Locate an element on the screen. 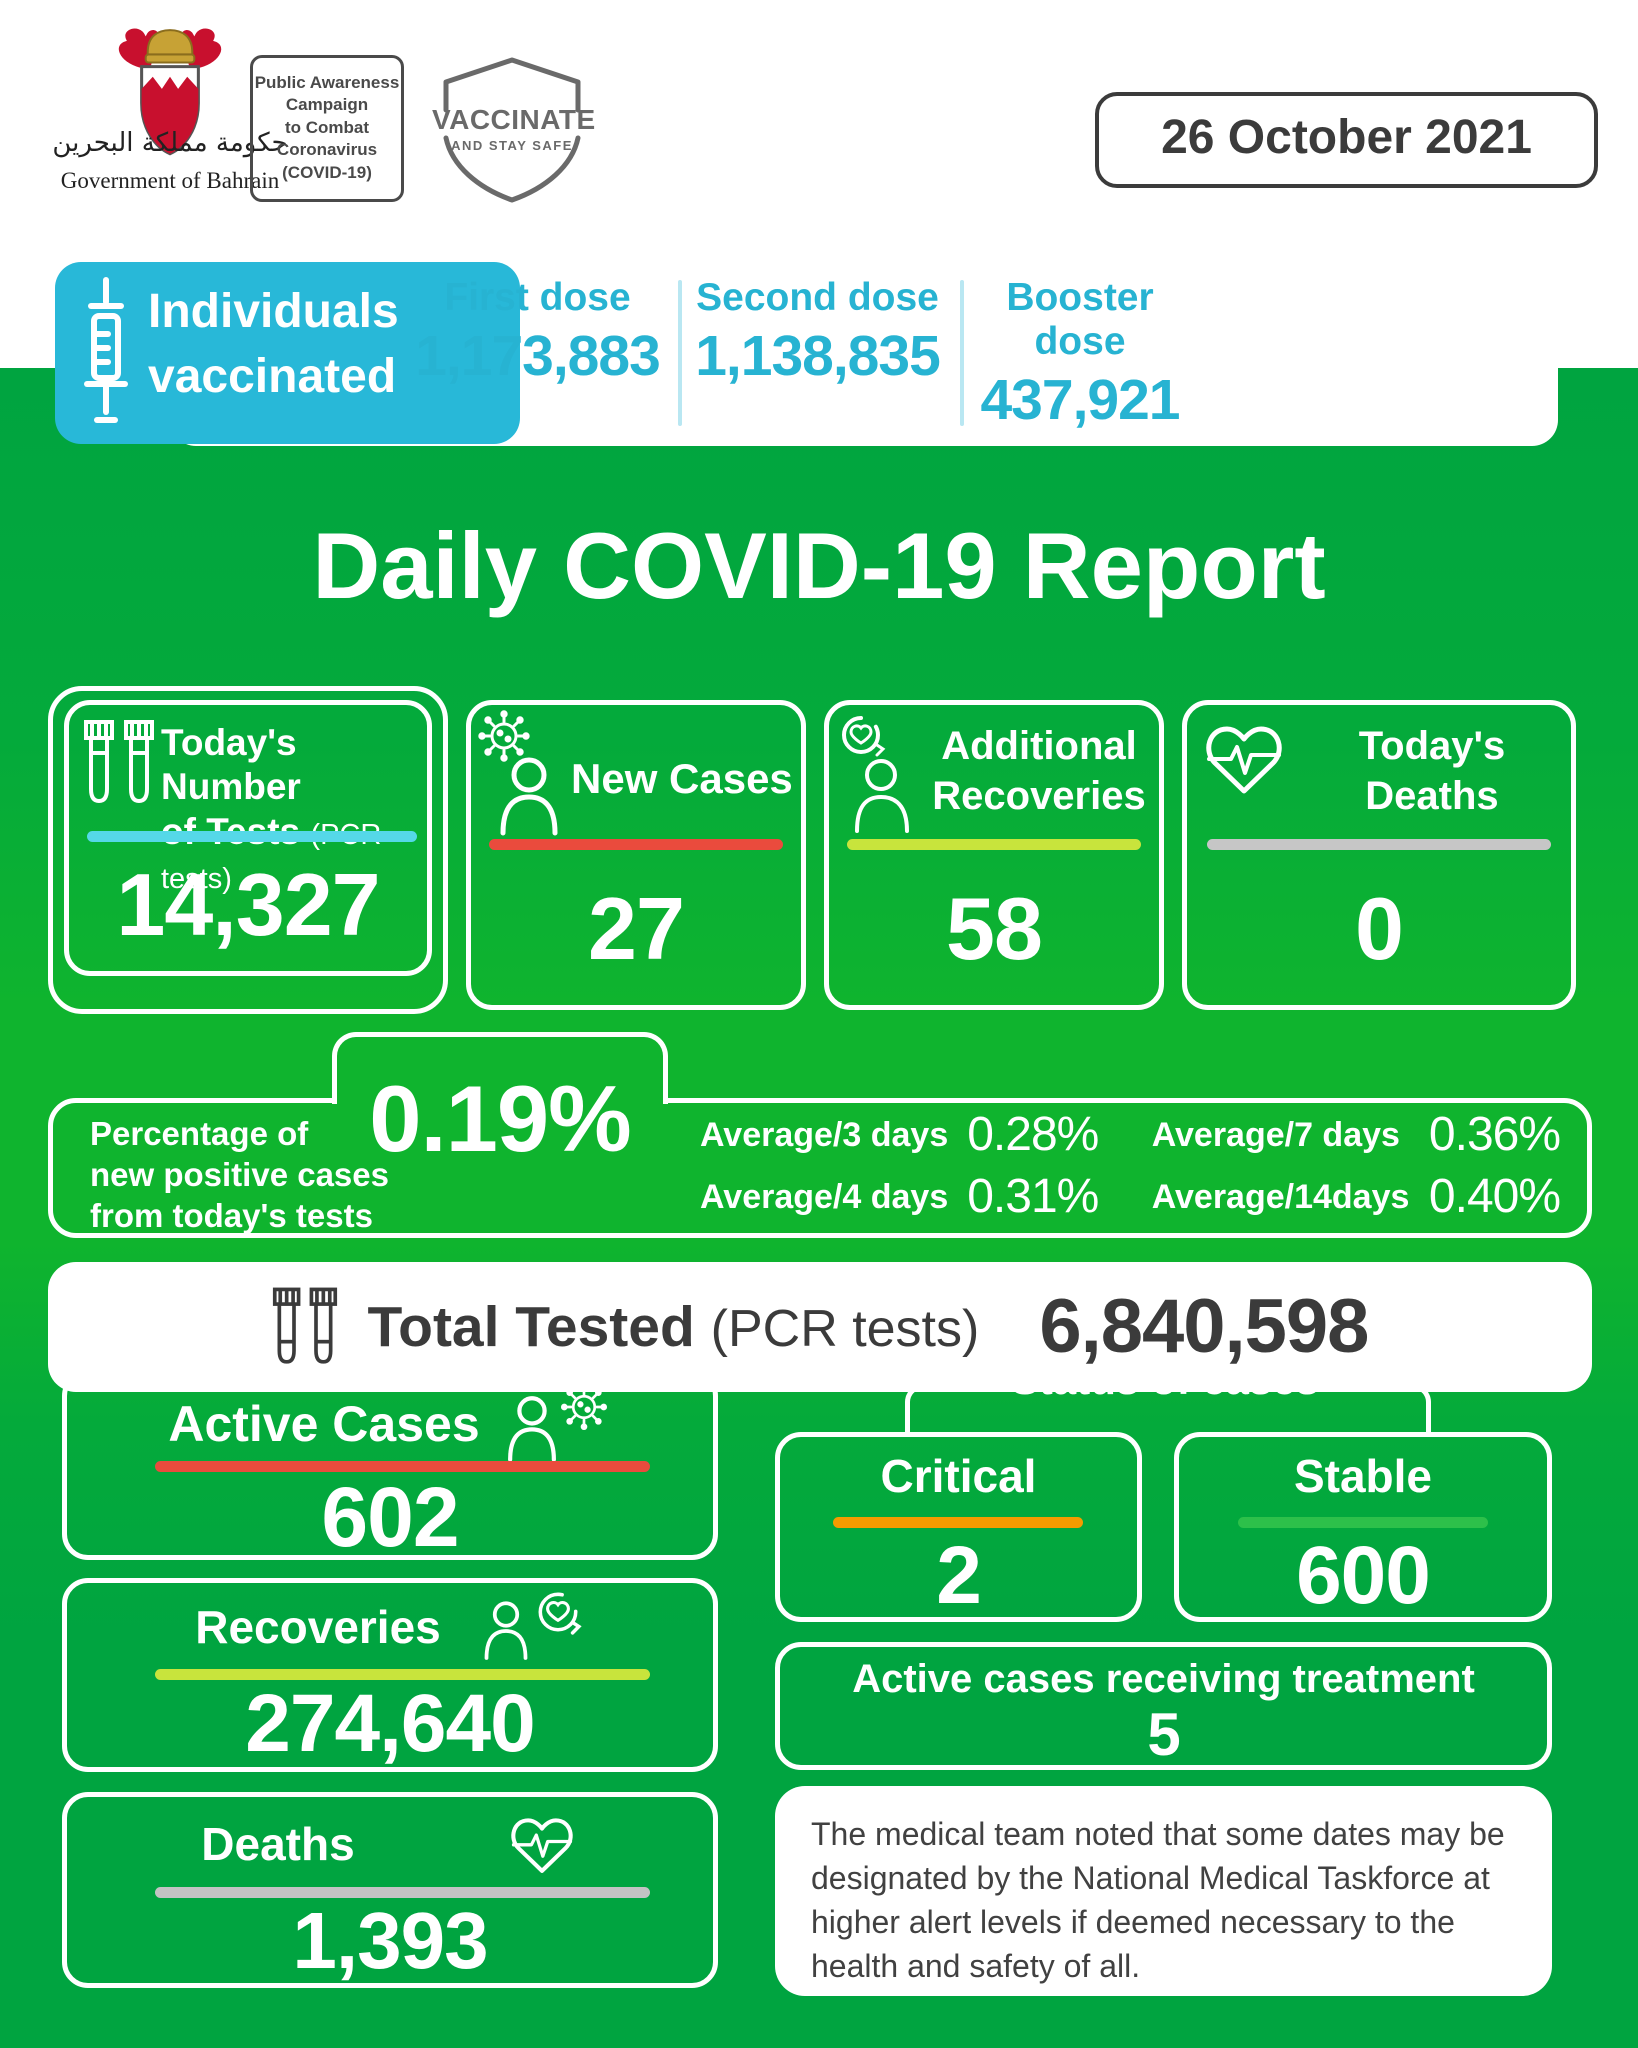 Image resolution: width=1638 pixels, height=2048 pixels. avg-4days-label: Average/4 days is located at coordinates (824, 1196).